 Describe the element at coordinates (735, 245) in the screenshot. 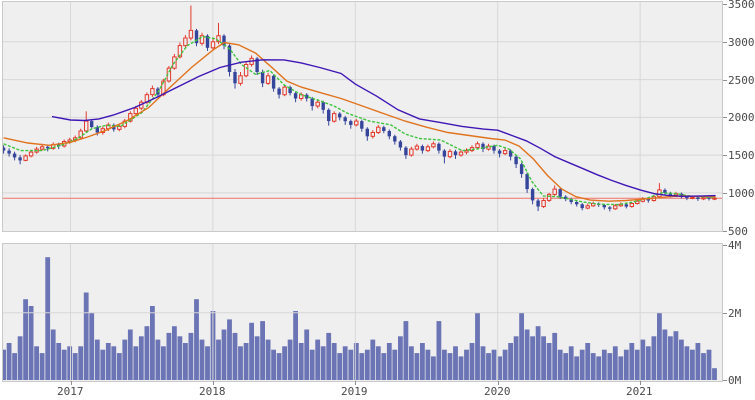

I see `volume-axis-label: 4M` at that location.